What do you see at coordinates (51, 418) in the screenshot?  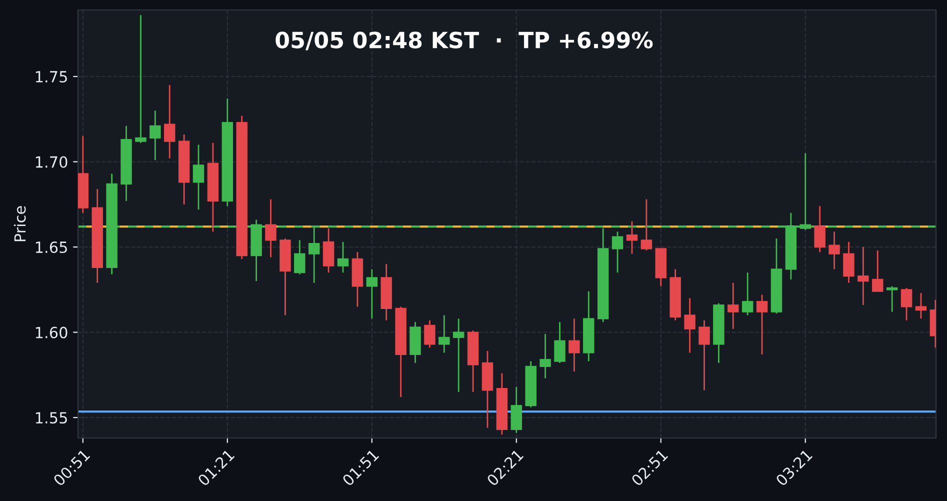 I see `y-tick-label: 1.55` at bounding box center [51, 418].